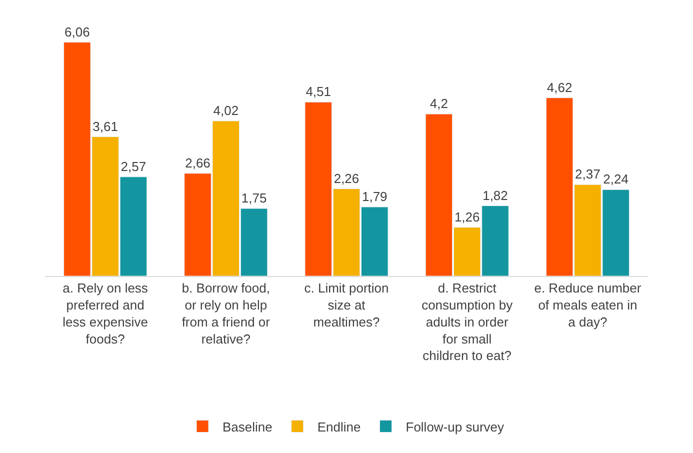  I want to click on data-label: 4,62, so click(559, 87).